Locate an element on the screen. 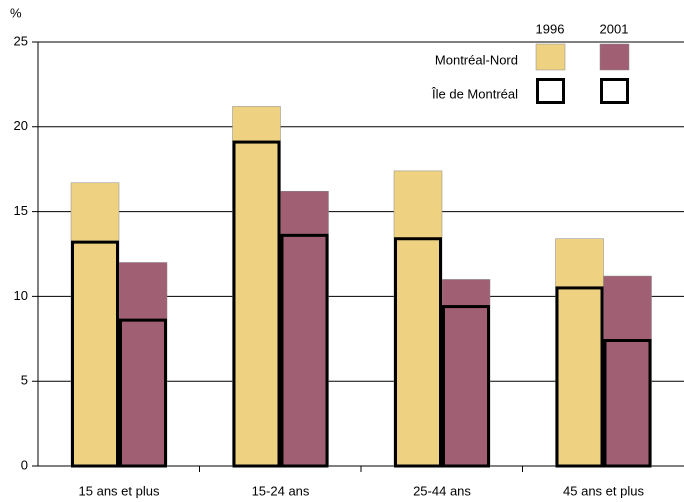  legend-year: 2001 is located at coordinates (614, 28).